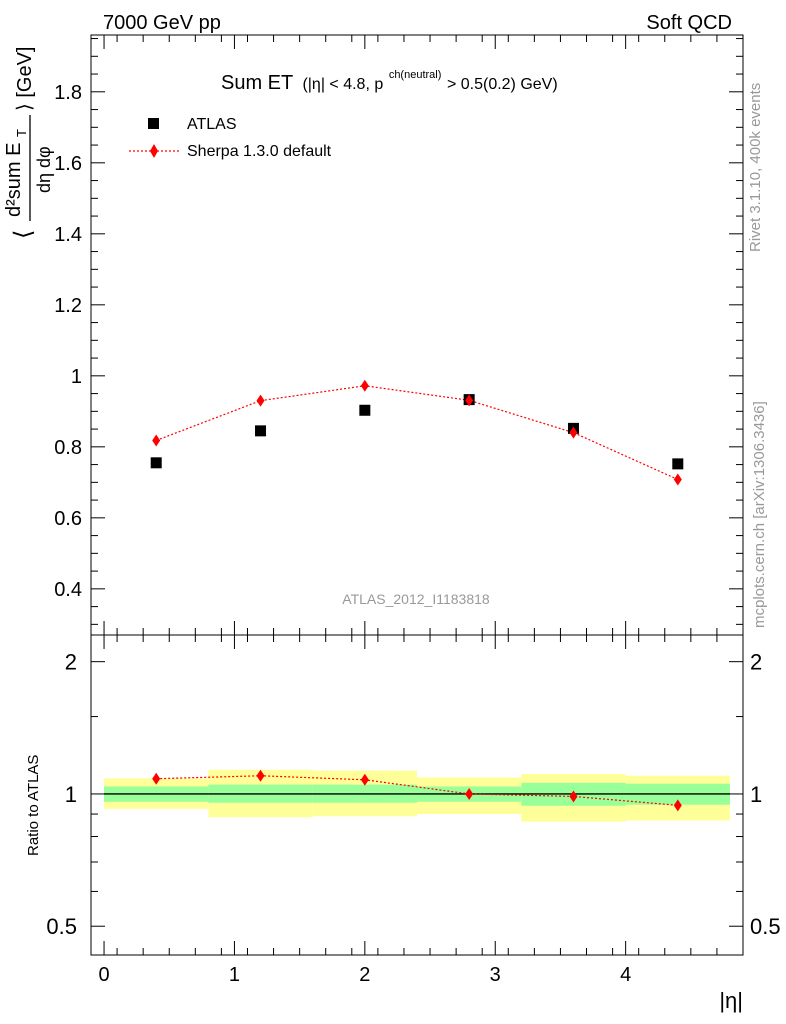 The image size is (786, 1024). Describe the element at coordinates (71, 662) in the screenshot. I see `ratio-y-tick-label: 2` at that location.